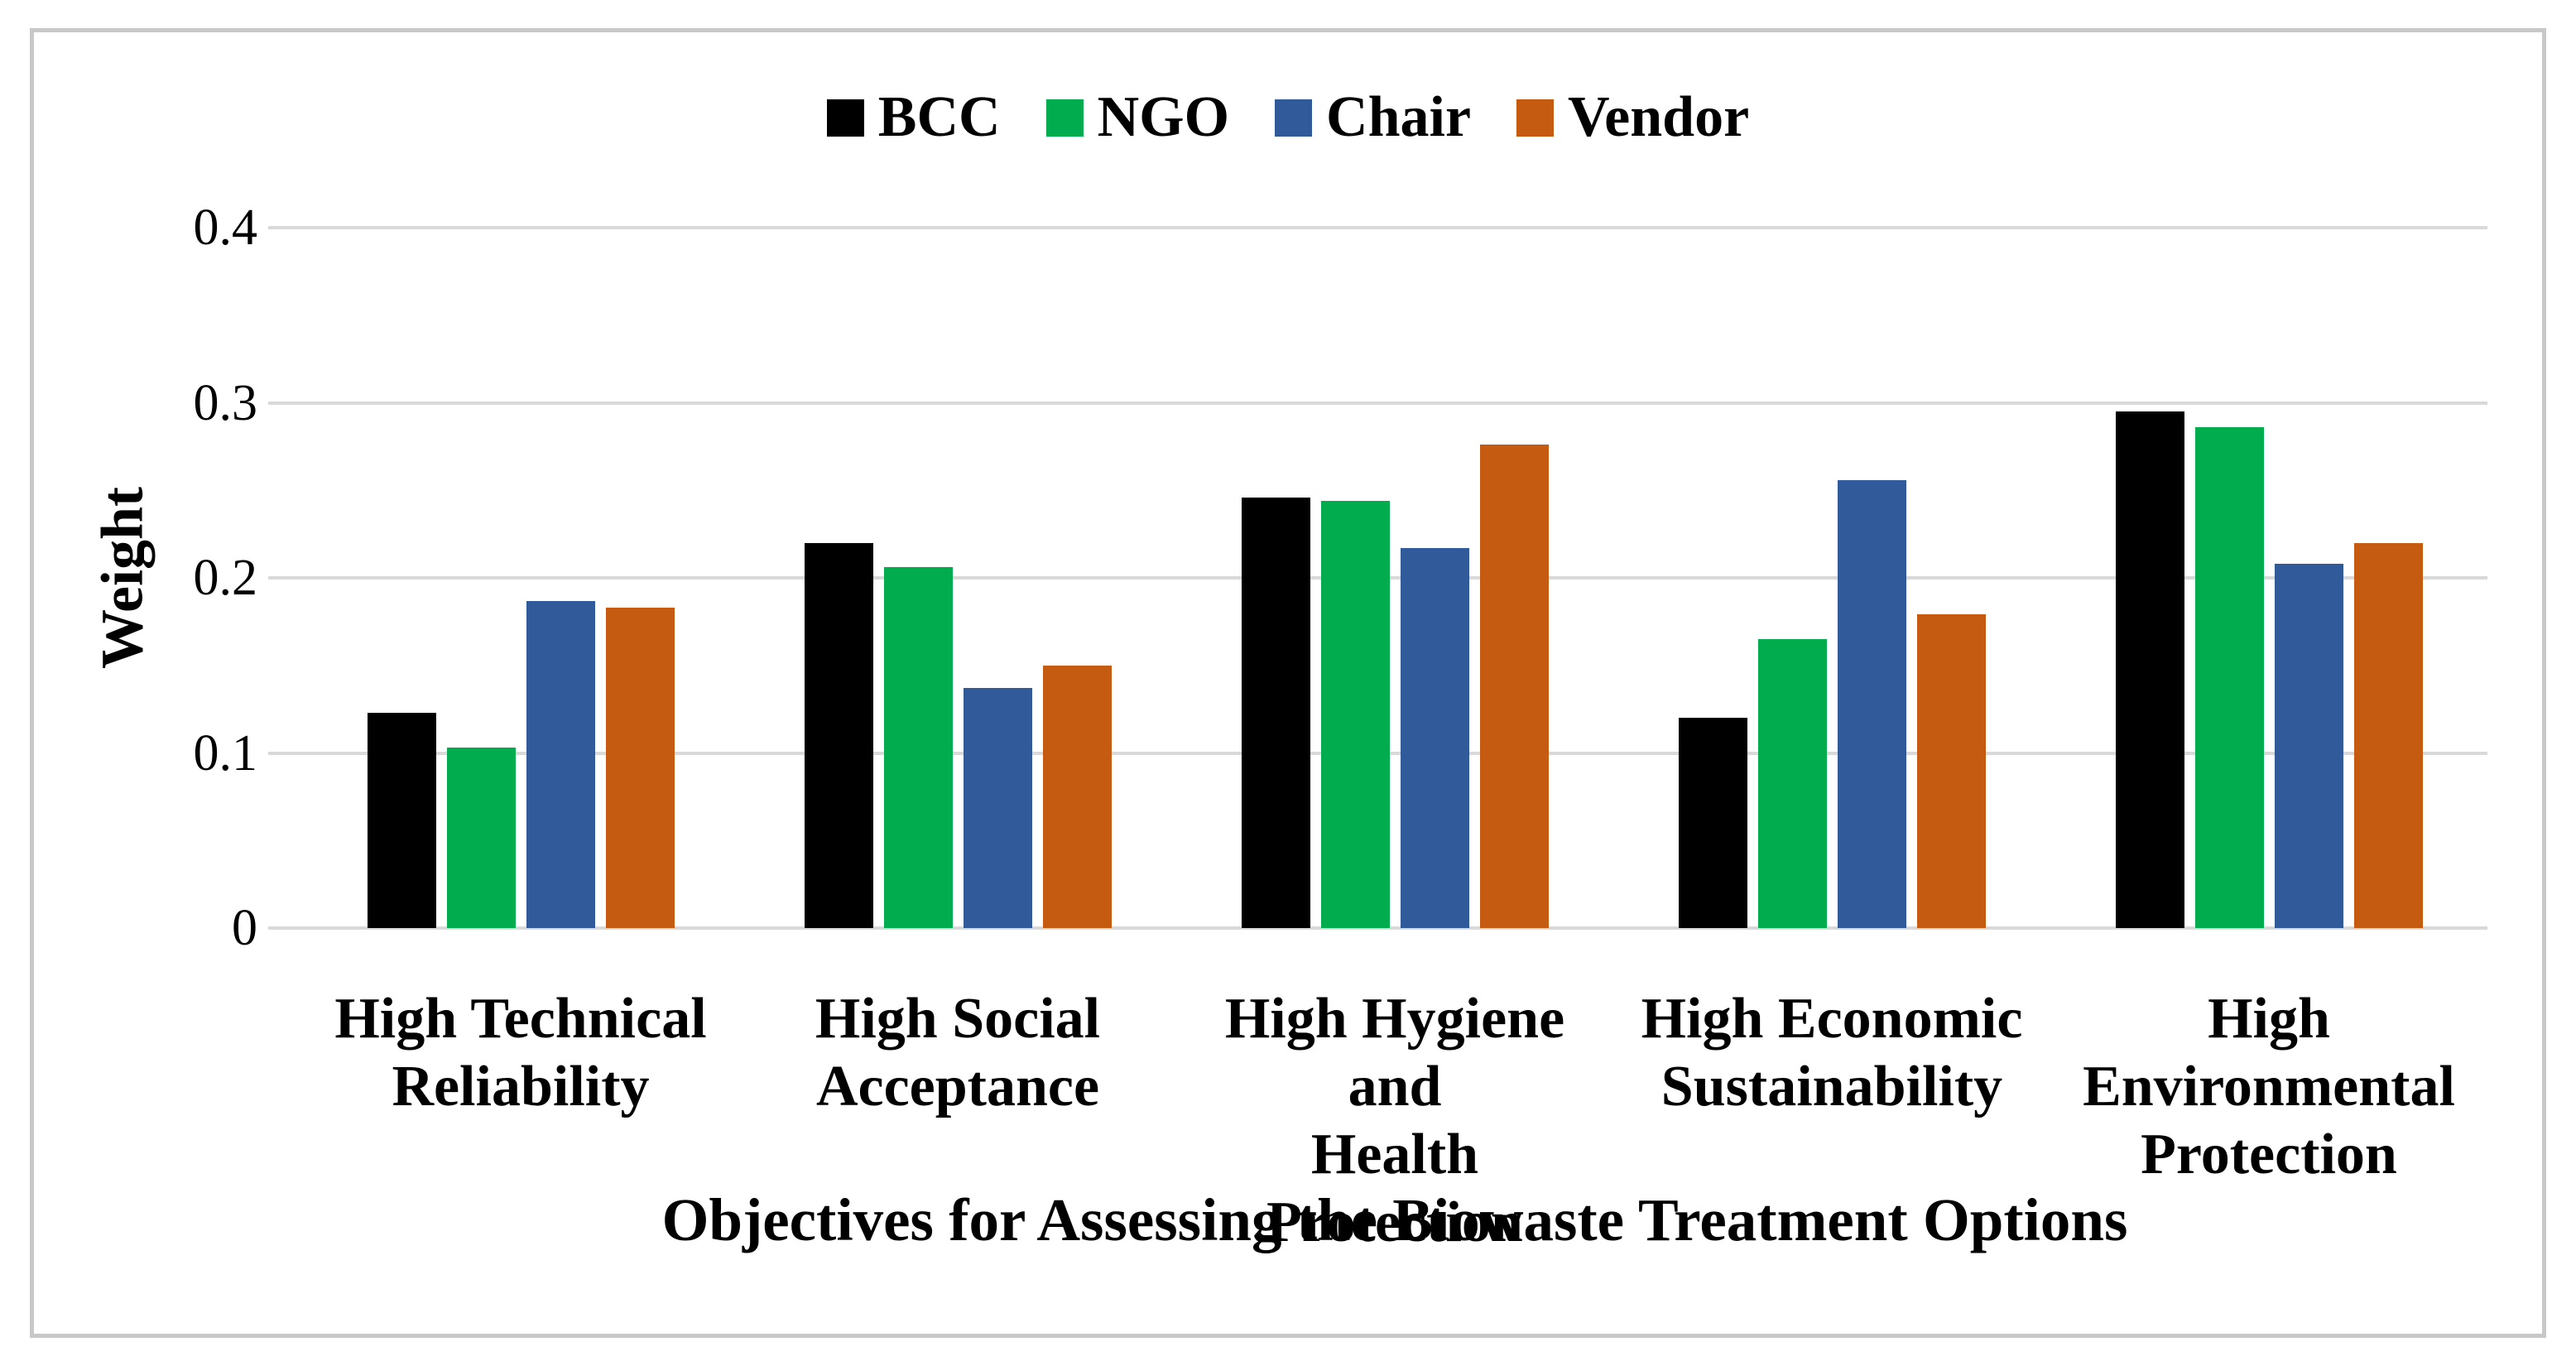 This screenshot has width=2576, height=1366. Describe the element at coordinates (225, 753) in the screenshot. I see `y-tick-label: 0.1` at that location.